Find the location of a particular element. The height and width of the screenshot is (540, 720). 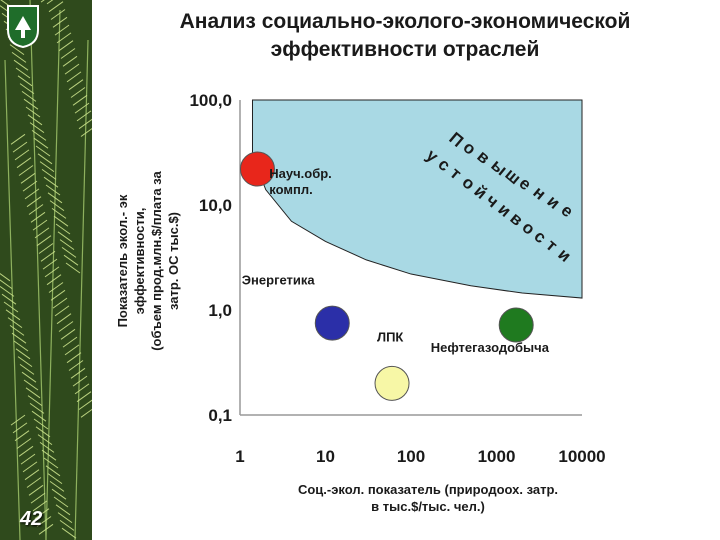

data-point-label: ЛПК is located at coordinates (390, 337).